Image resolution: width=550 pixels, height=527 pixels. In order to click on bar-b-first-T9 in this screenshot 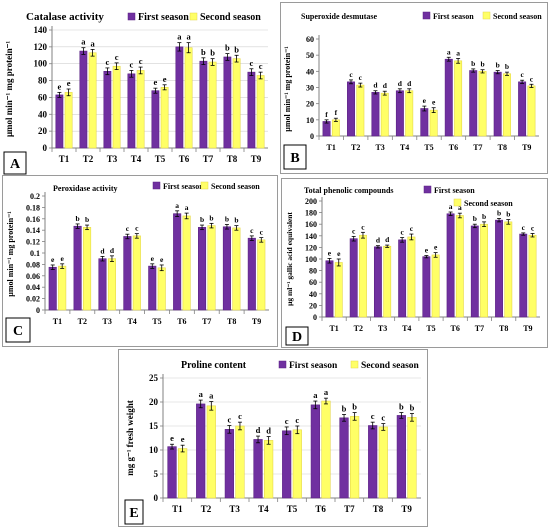, I will do `click(522, 109)`.